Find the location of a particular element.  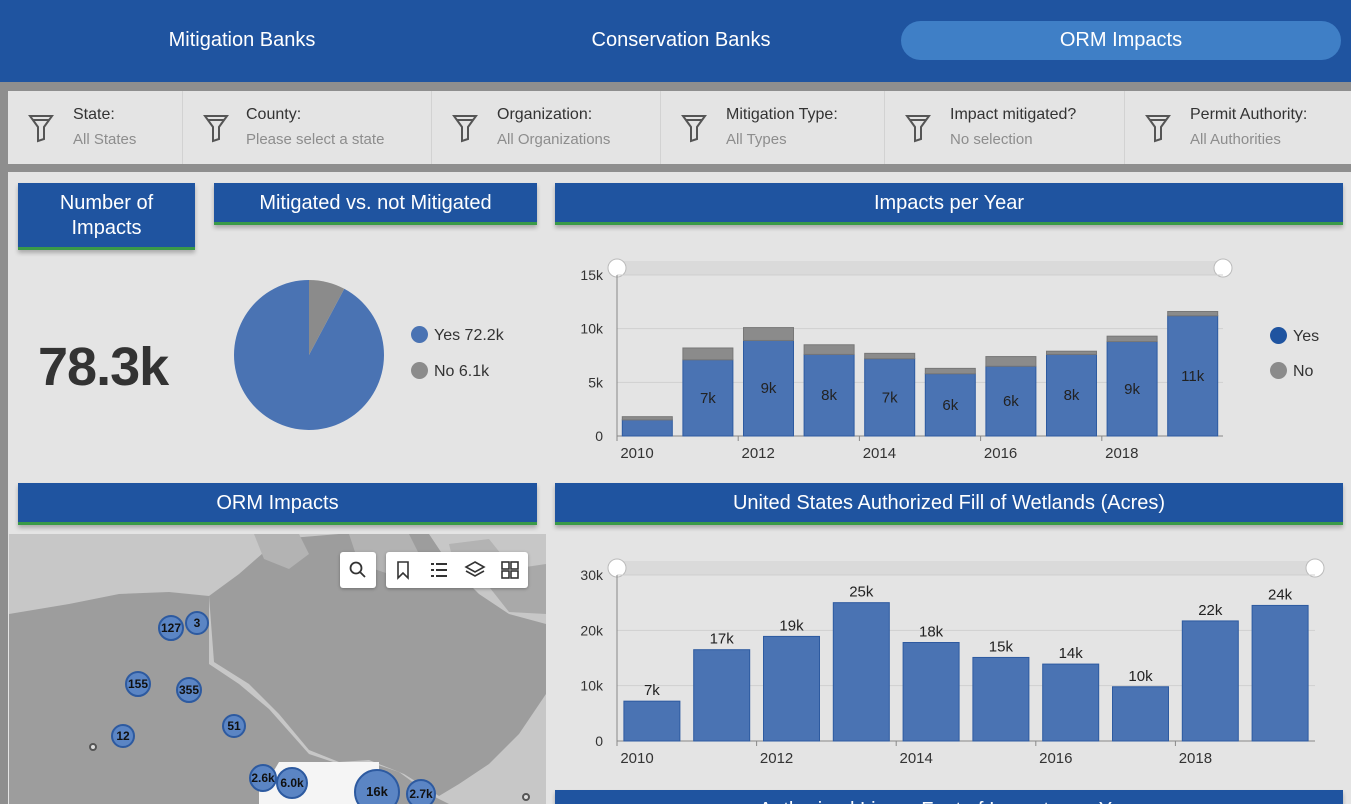

map-cluster: 2.7k is located at coordinates (421, 791).